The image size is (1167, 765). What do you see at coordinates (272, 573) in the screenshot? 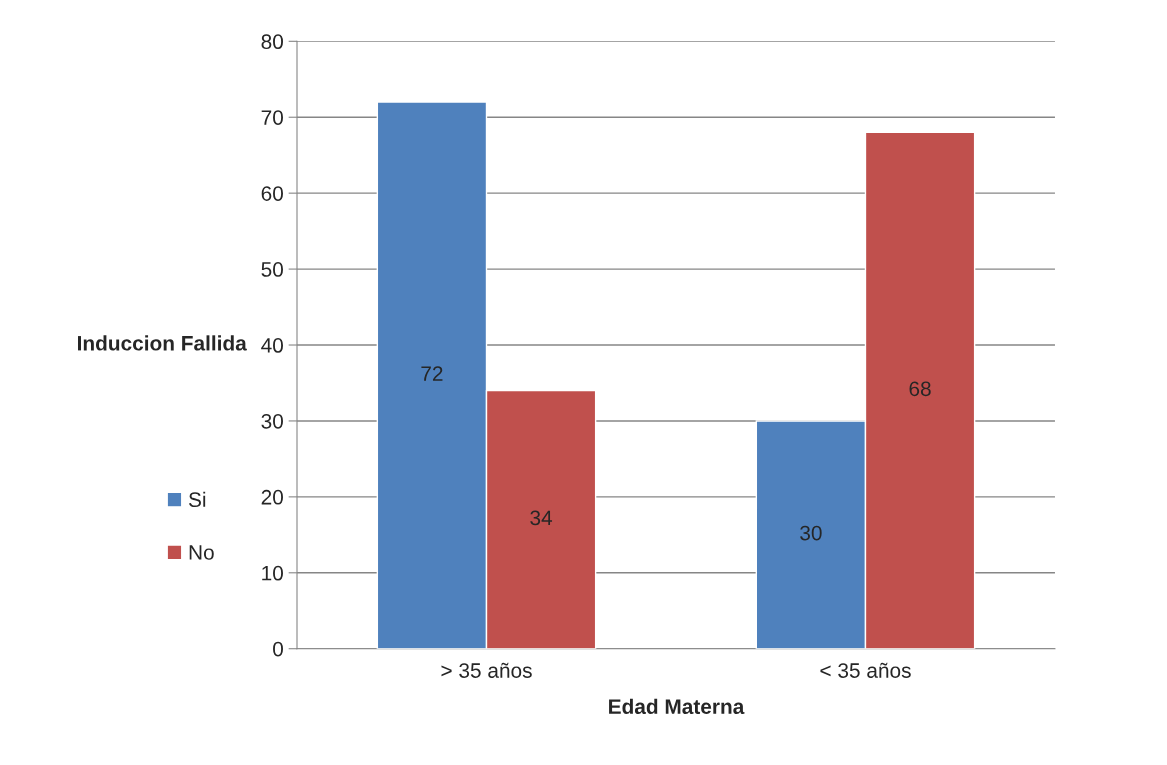
I see `y-tick-label: 10` at bounding box center [272, 573].